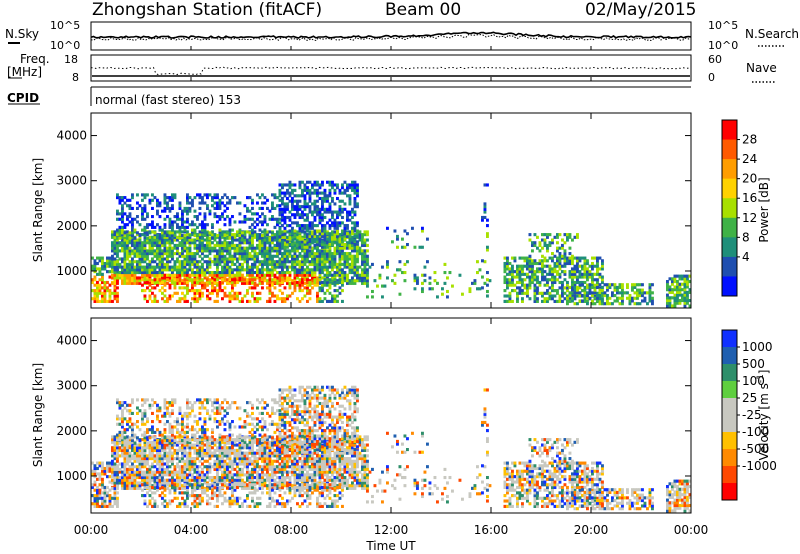  Describe the element at coordinates (723, 25) in the screenshot. I see `noise-right-tick-top: 10^5` at that location.